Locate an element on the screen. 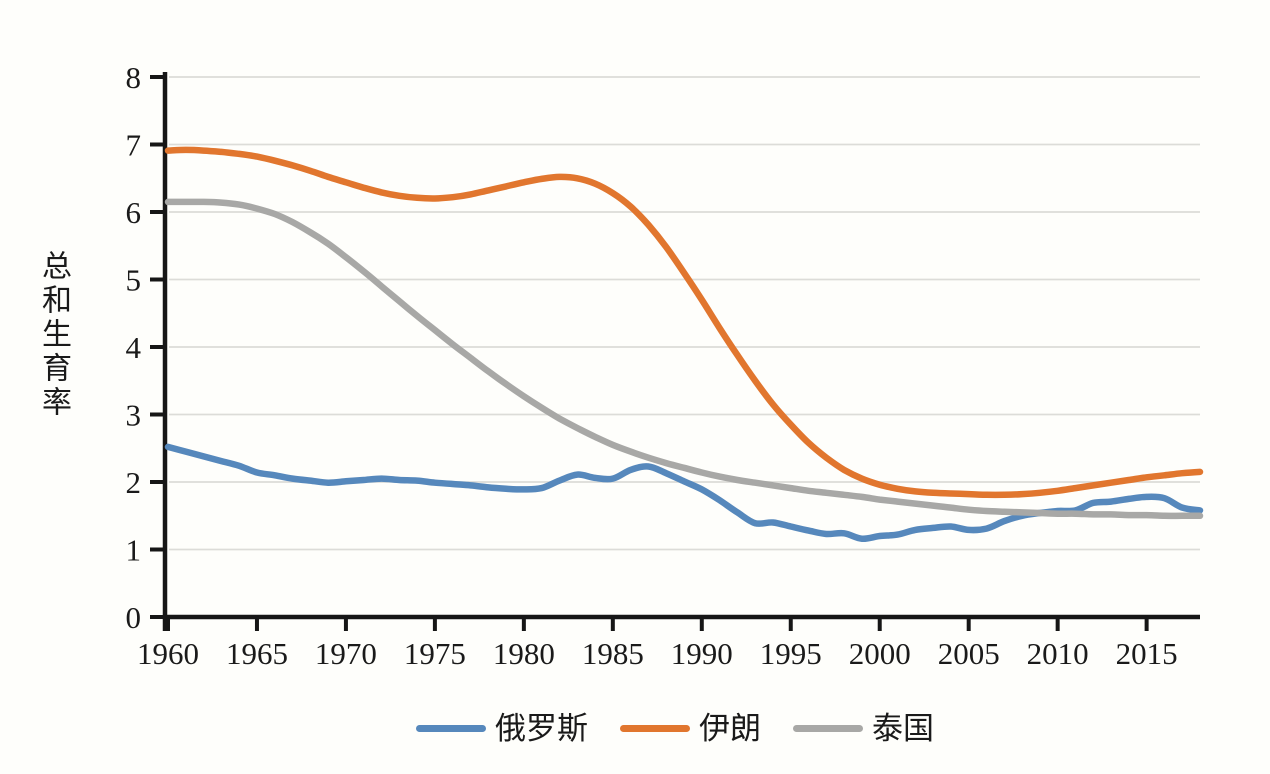 The height and width of the screenshot is (774, 1270). x-tick-label-1985: 1985 is located at coordinates (613, 653).